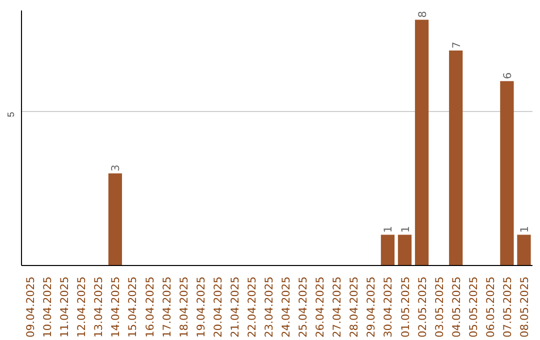 This screenshot has width=540, height=340. I want to click on x-tick-label: 05.05.2025, so click(473, 307).